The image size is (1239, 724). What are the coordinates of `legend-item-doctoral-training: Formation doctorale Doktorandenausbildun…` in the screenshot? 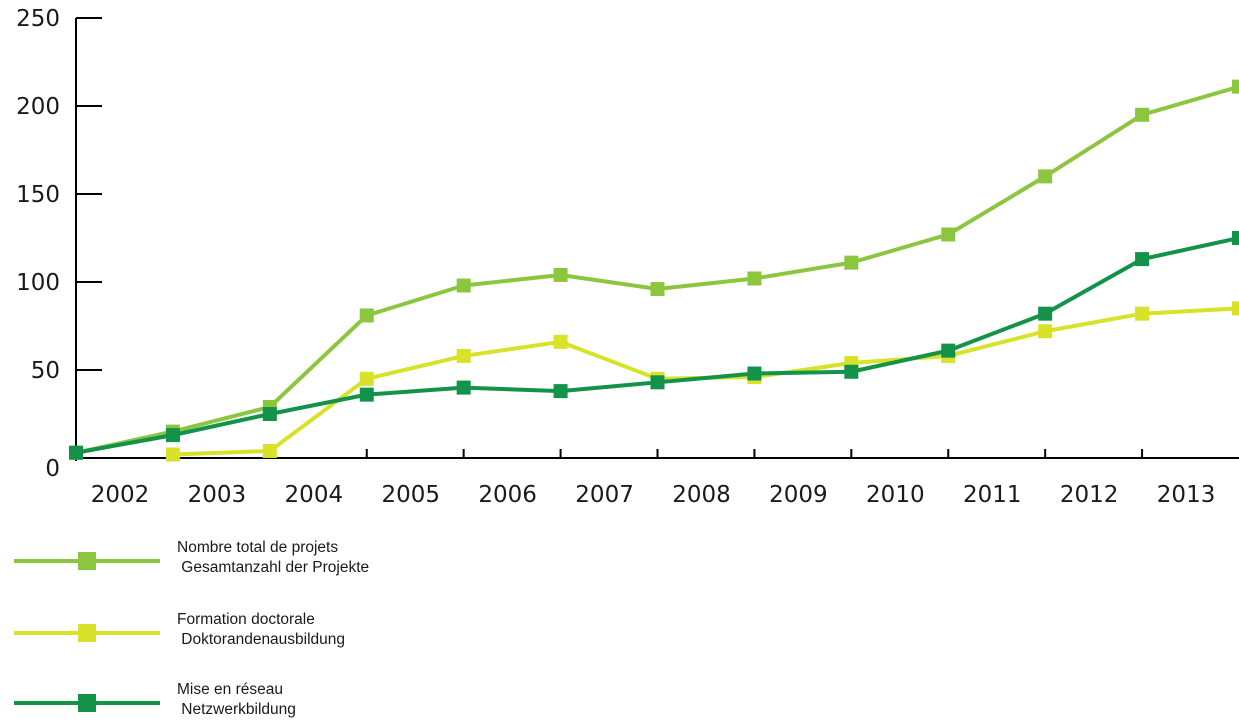 It's located at (314, 632).